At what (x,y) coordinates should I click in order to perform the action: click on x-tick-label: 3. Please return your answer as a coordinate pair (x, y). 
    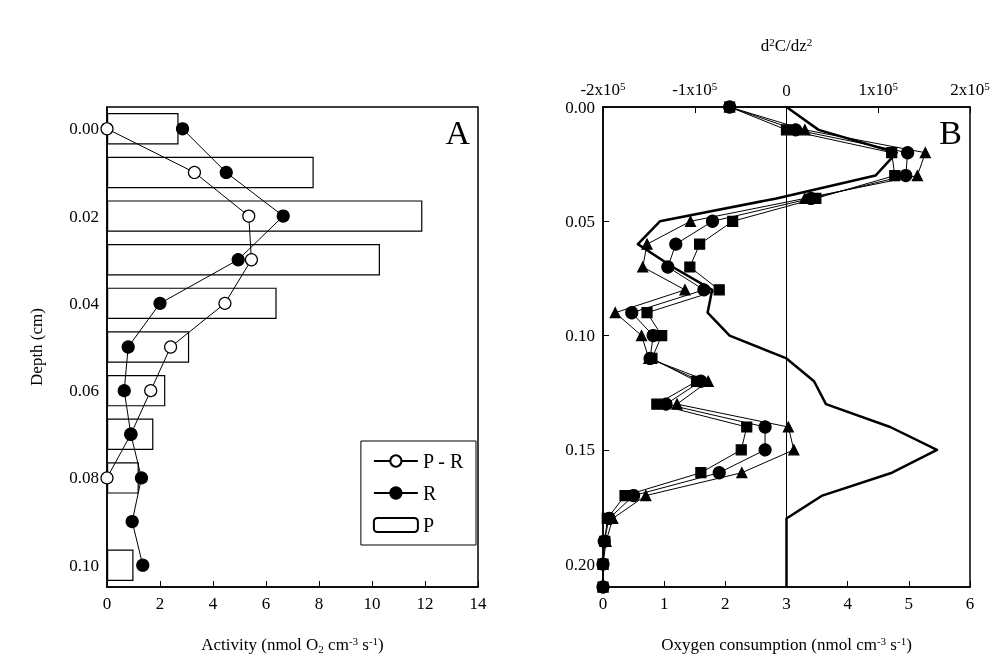
    Looking at the image, I should click on (786, 603).